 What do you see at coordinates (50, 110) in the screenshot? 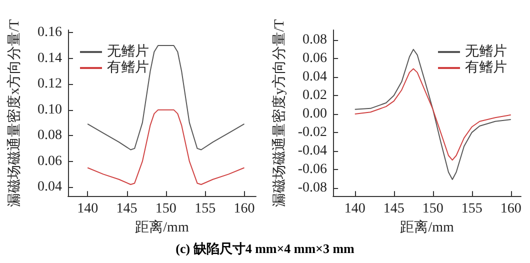
I see `y-tick-label: 0.10` at bounding box center [50, 110].